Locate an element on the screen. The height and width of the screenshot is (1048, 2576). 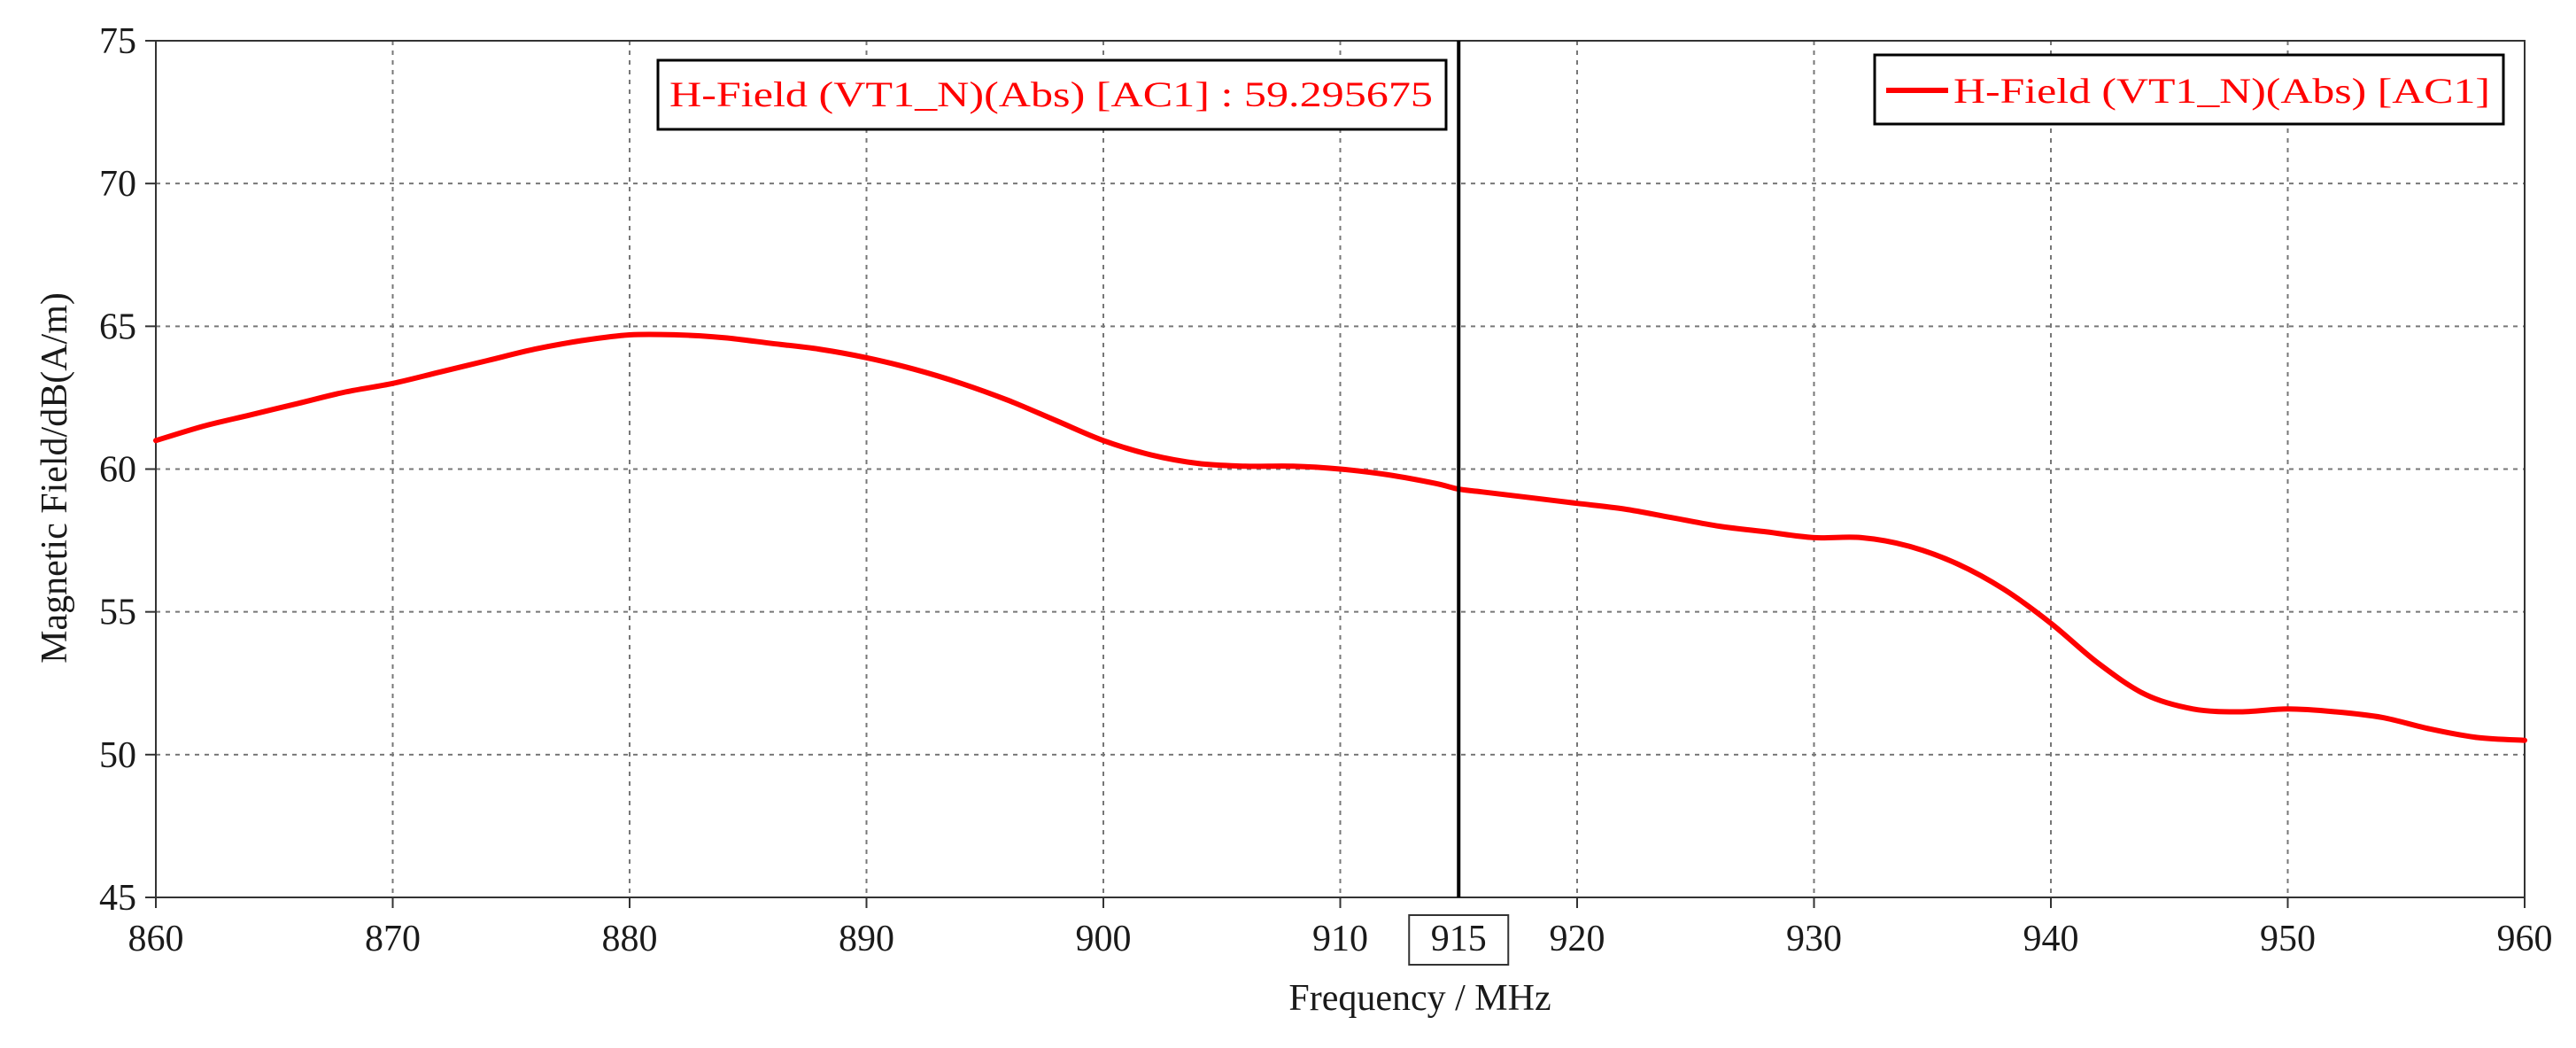
x-axis-title: Frequency / MHz is located at coordinates (1419, 998).